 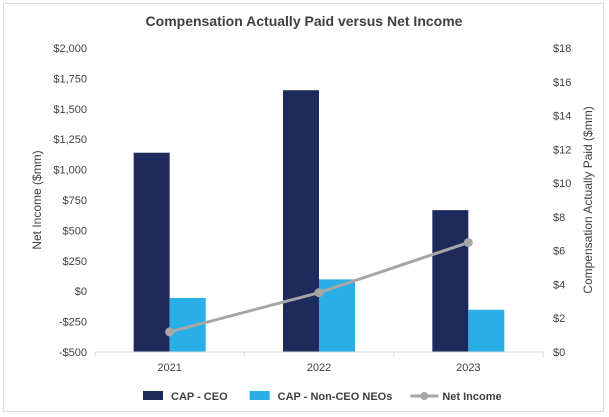 What do you see at coordinates (562, 49) in the screenshot?
I see `right-tick-label: $18` at bounding box center [562, 49].